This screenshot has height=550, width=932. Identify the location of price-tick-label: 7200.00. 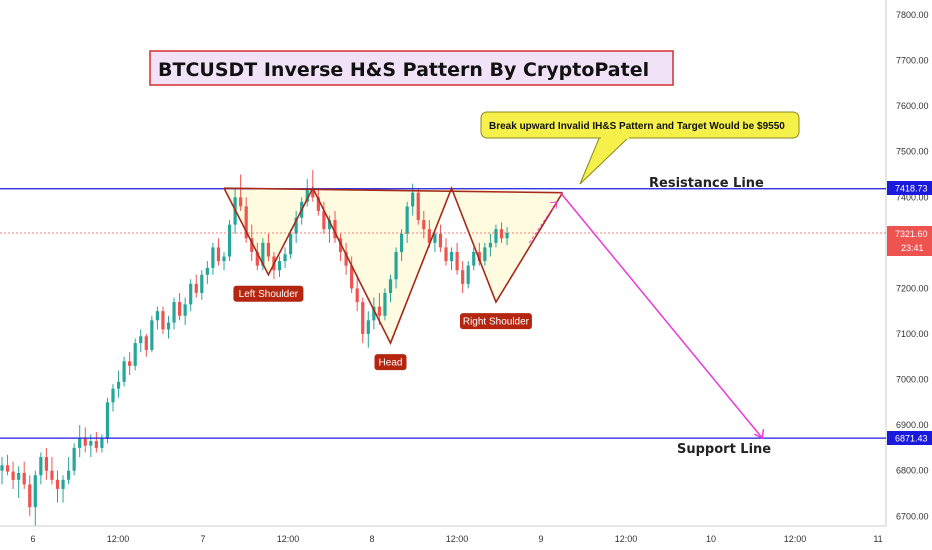
(912, 288).